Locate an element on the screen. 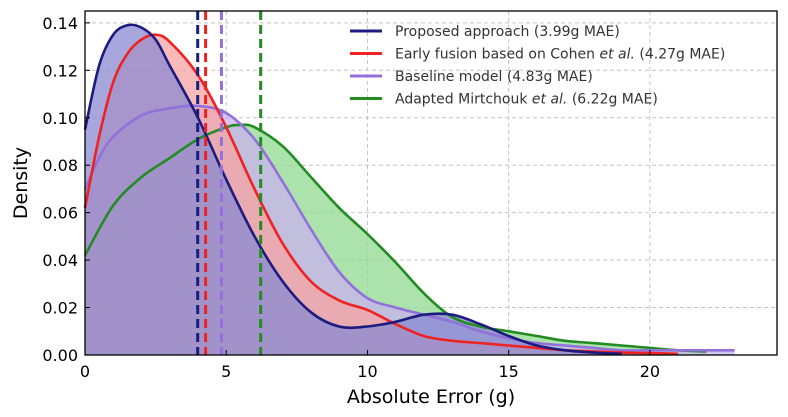 The height and width of the screenshot is (417, 788). x-axis-title: Absolute Error (g) is located at coordinates (431, 397).